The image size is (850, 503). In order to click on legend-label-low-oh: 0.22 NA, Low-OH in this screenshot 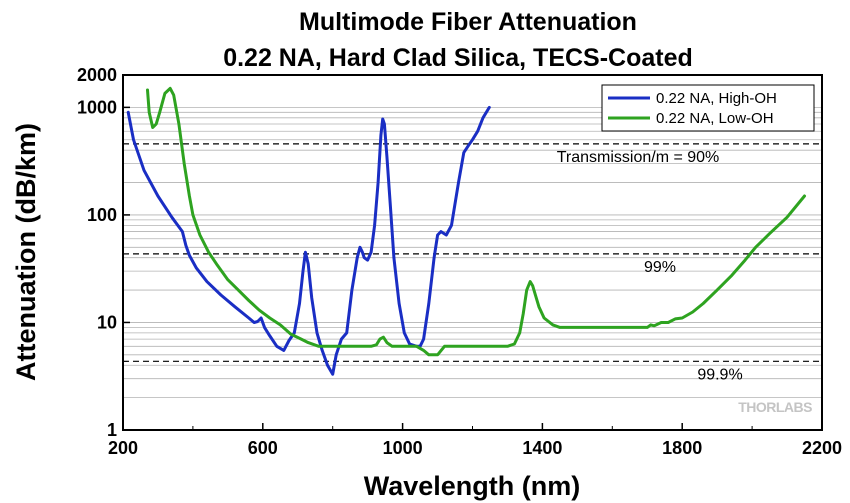, I will do `click(715, 118)`.